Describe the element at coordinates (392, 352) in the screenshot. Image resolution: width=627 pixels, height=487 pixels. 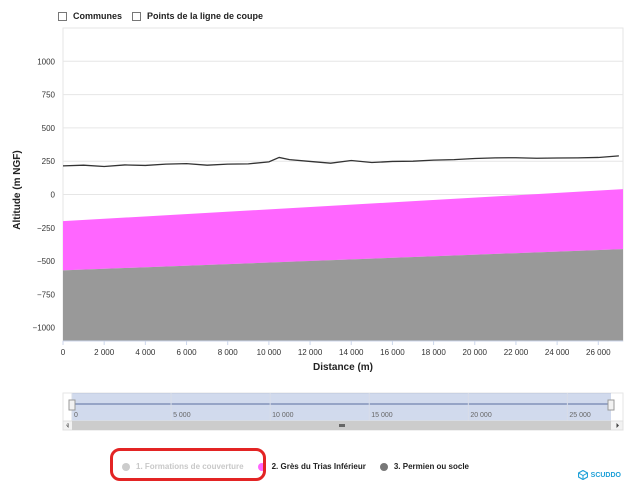
I see `x-tick-label: 16 000` at that location.